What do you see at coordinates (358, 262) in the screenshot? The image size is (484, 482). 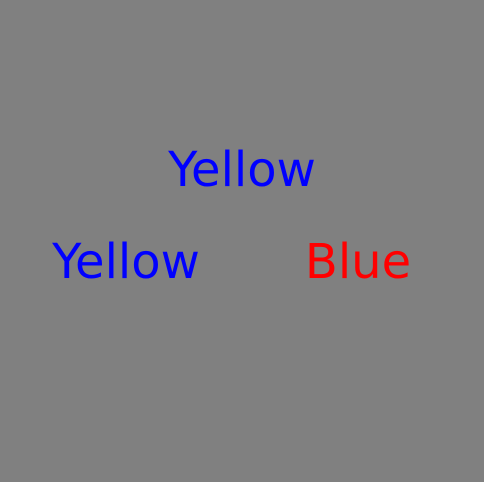 I see `color-word-right: Blue` at bounding box center [358, 262].